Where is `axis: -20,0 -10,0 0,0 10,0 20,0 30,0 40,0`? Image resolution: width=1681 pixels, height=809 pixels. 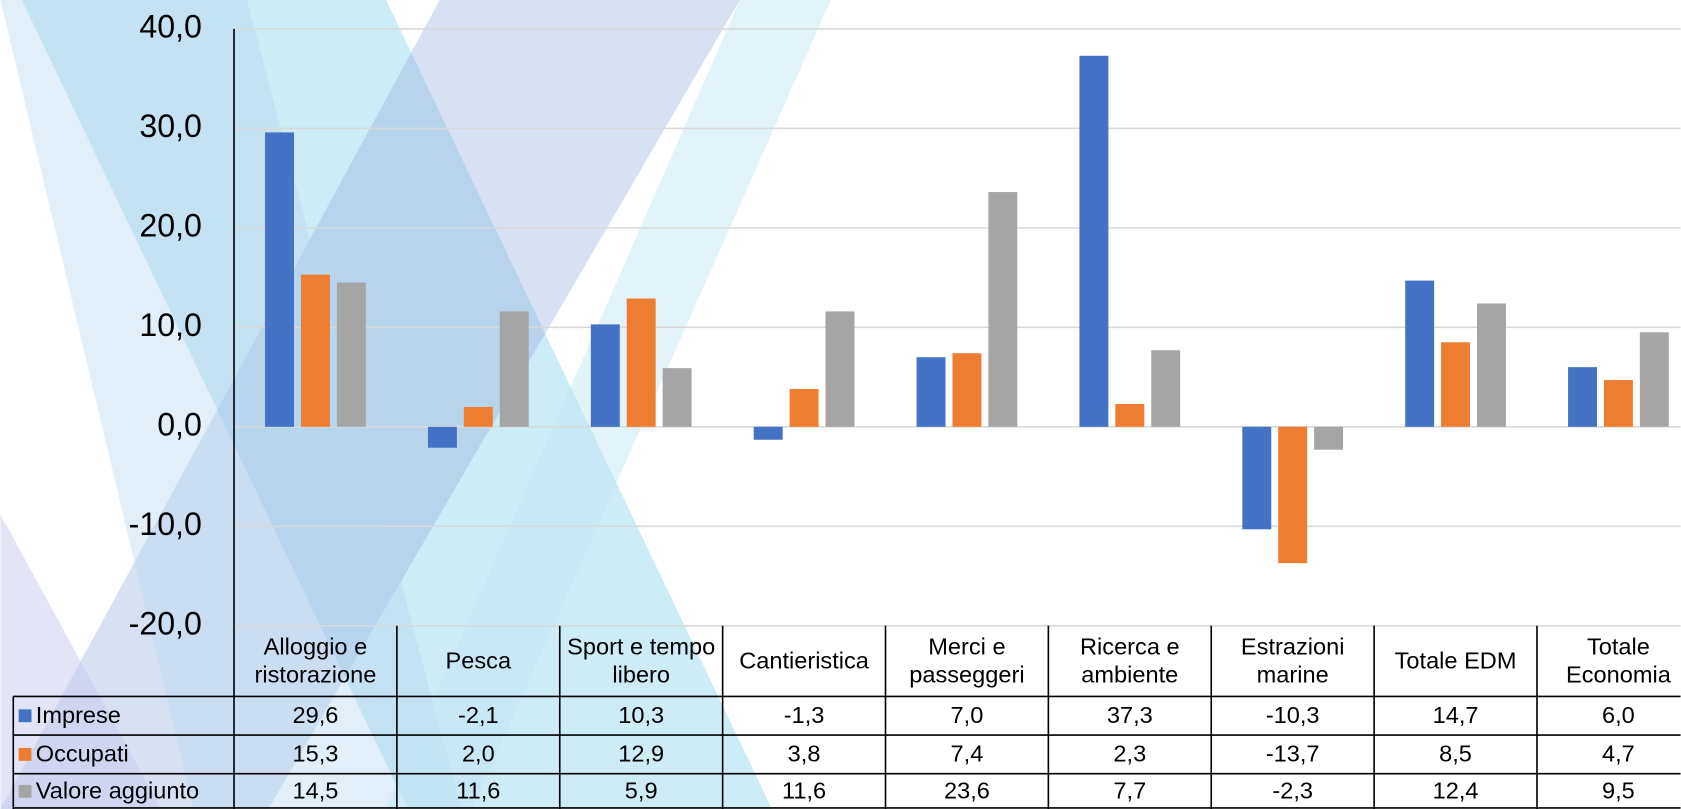 axis: -20,0 -10,0 0,0 10,0 20,0 30,0 40,0 is located at coordinates (182, 324).